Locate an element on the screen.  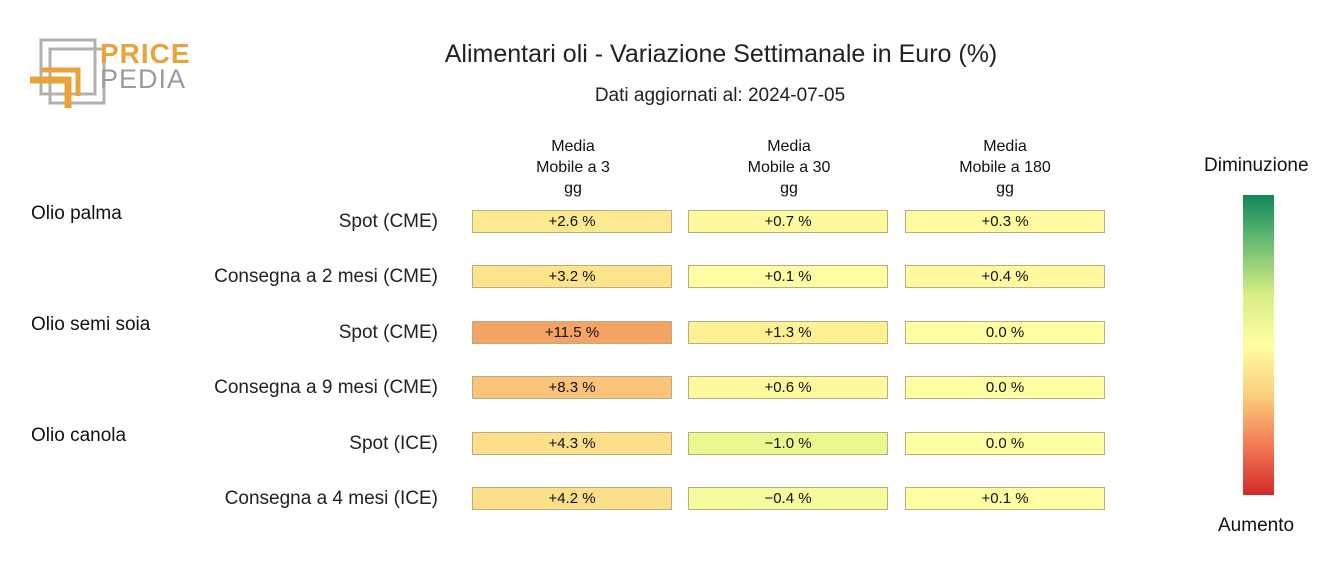
heatmap-cell: −0.4 % is located at coordinates (788, 498).